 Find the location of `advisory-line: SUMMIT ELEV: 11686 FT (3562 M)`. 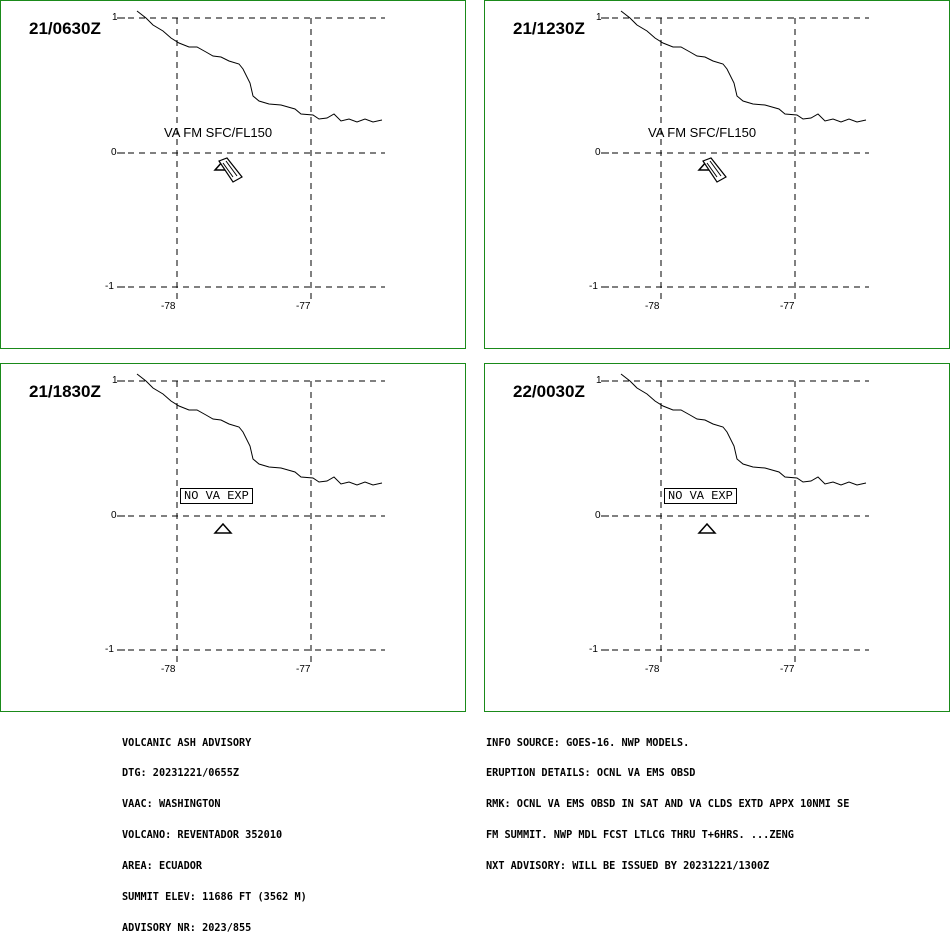

advisory-line: SUMMIT ELEV: 11686 FT (3562 M) is located at coordinates (214, 897).